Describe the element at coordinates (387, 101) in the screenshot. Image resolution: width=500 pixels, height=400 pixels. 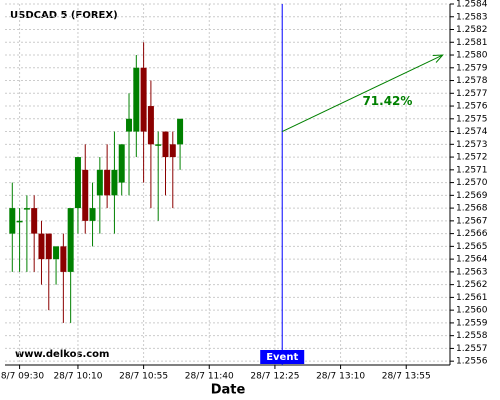
I see `projection-label: 71.42%` at that location.